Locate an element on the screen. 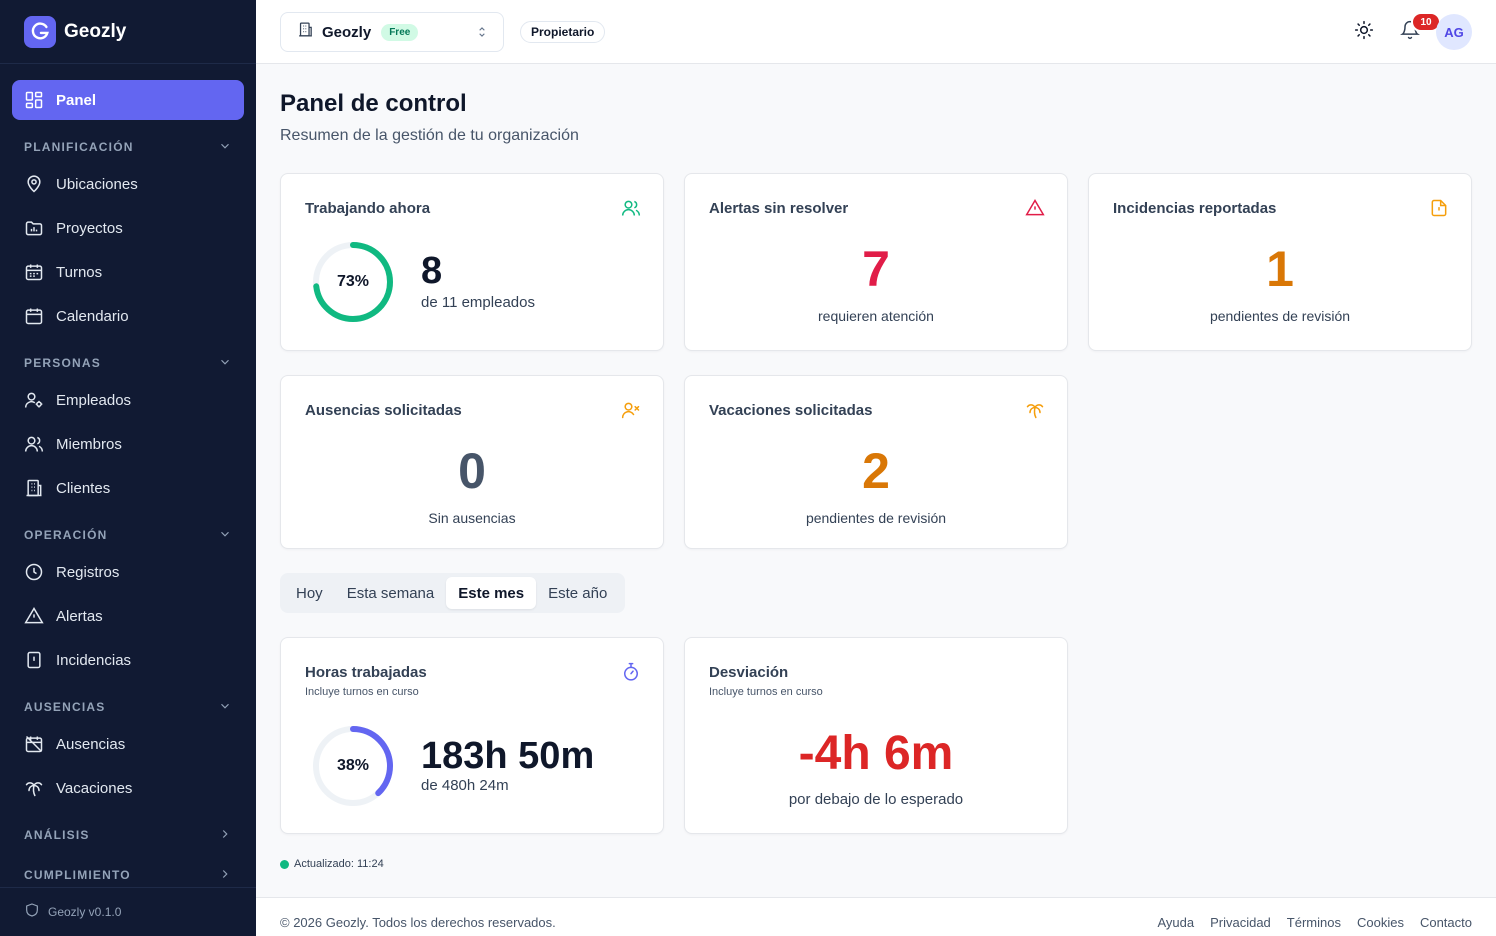 The image size is (1496, 936). divider is located at coordinates (128, 887).